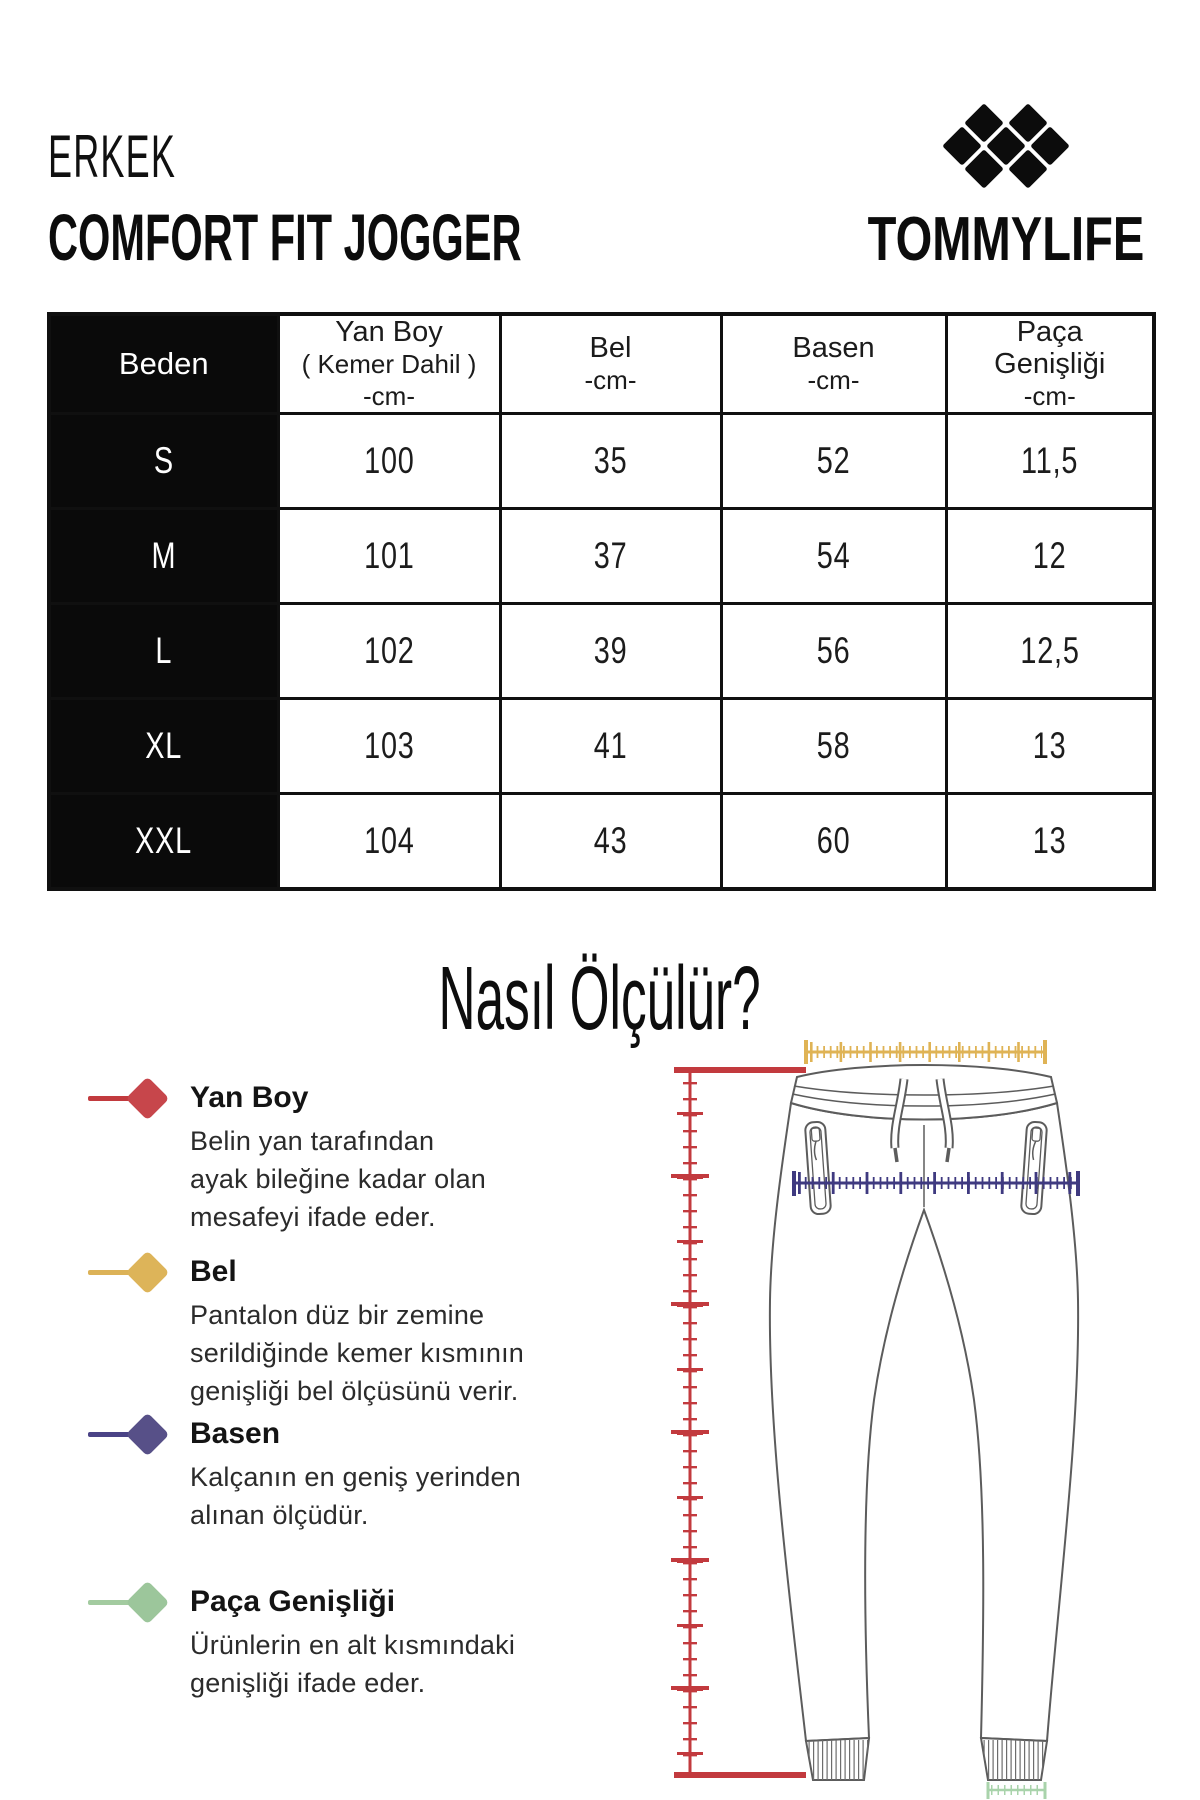  What do you see at coordinates (1050, 461) in the screenshot?
I see `value-cell: 11,5` at bounding box center [1050, 461].